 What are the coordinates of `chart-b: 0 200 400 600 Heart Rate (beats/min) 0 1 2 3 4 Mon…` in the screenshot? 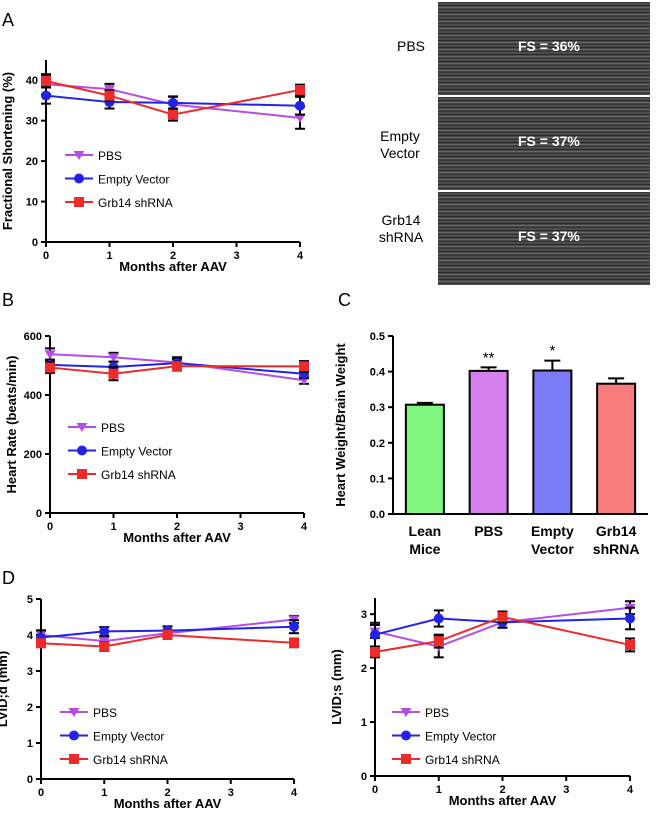 It's located at (157, 438).